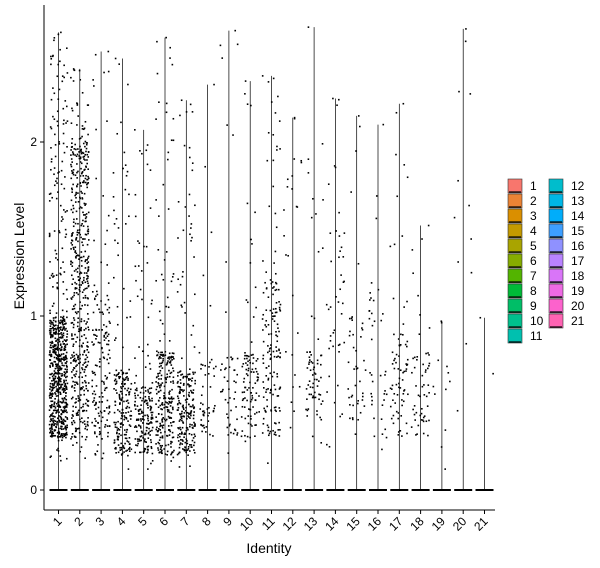  Describe the element at coordinates (556, 231) in the screenshot. I see `legend-swatch` at that location.